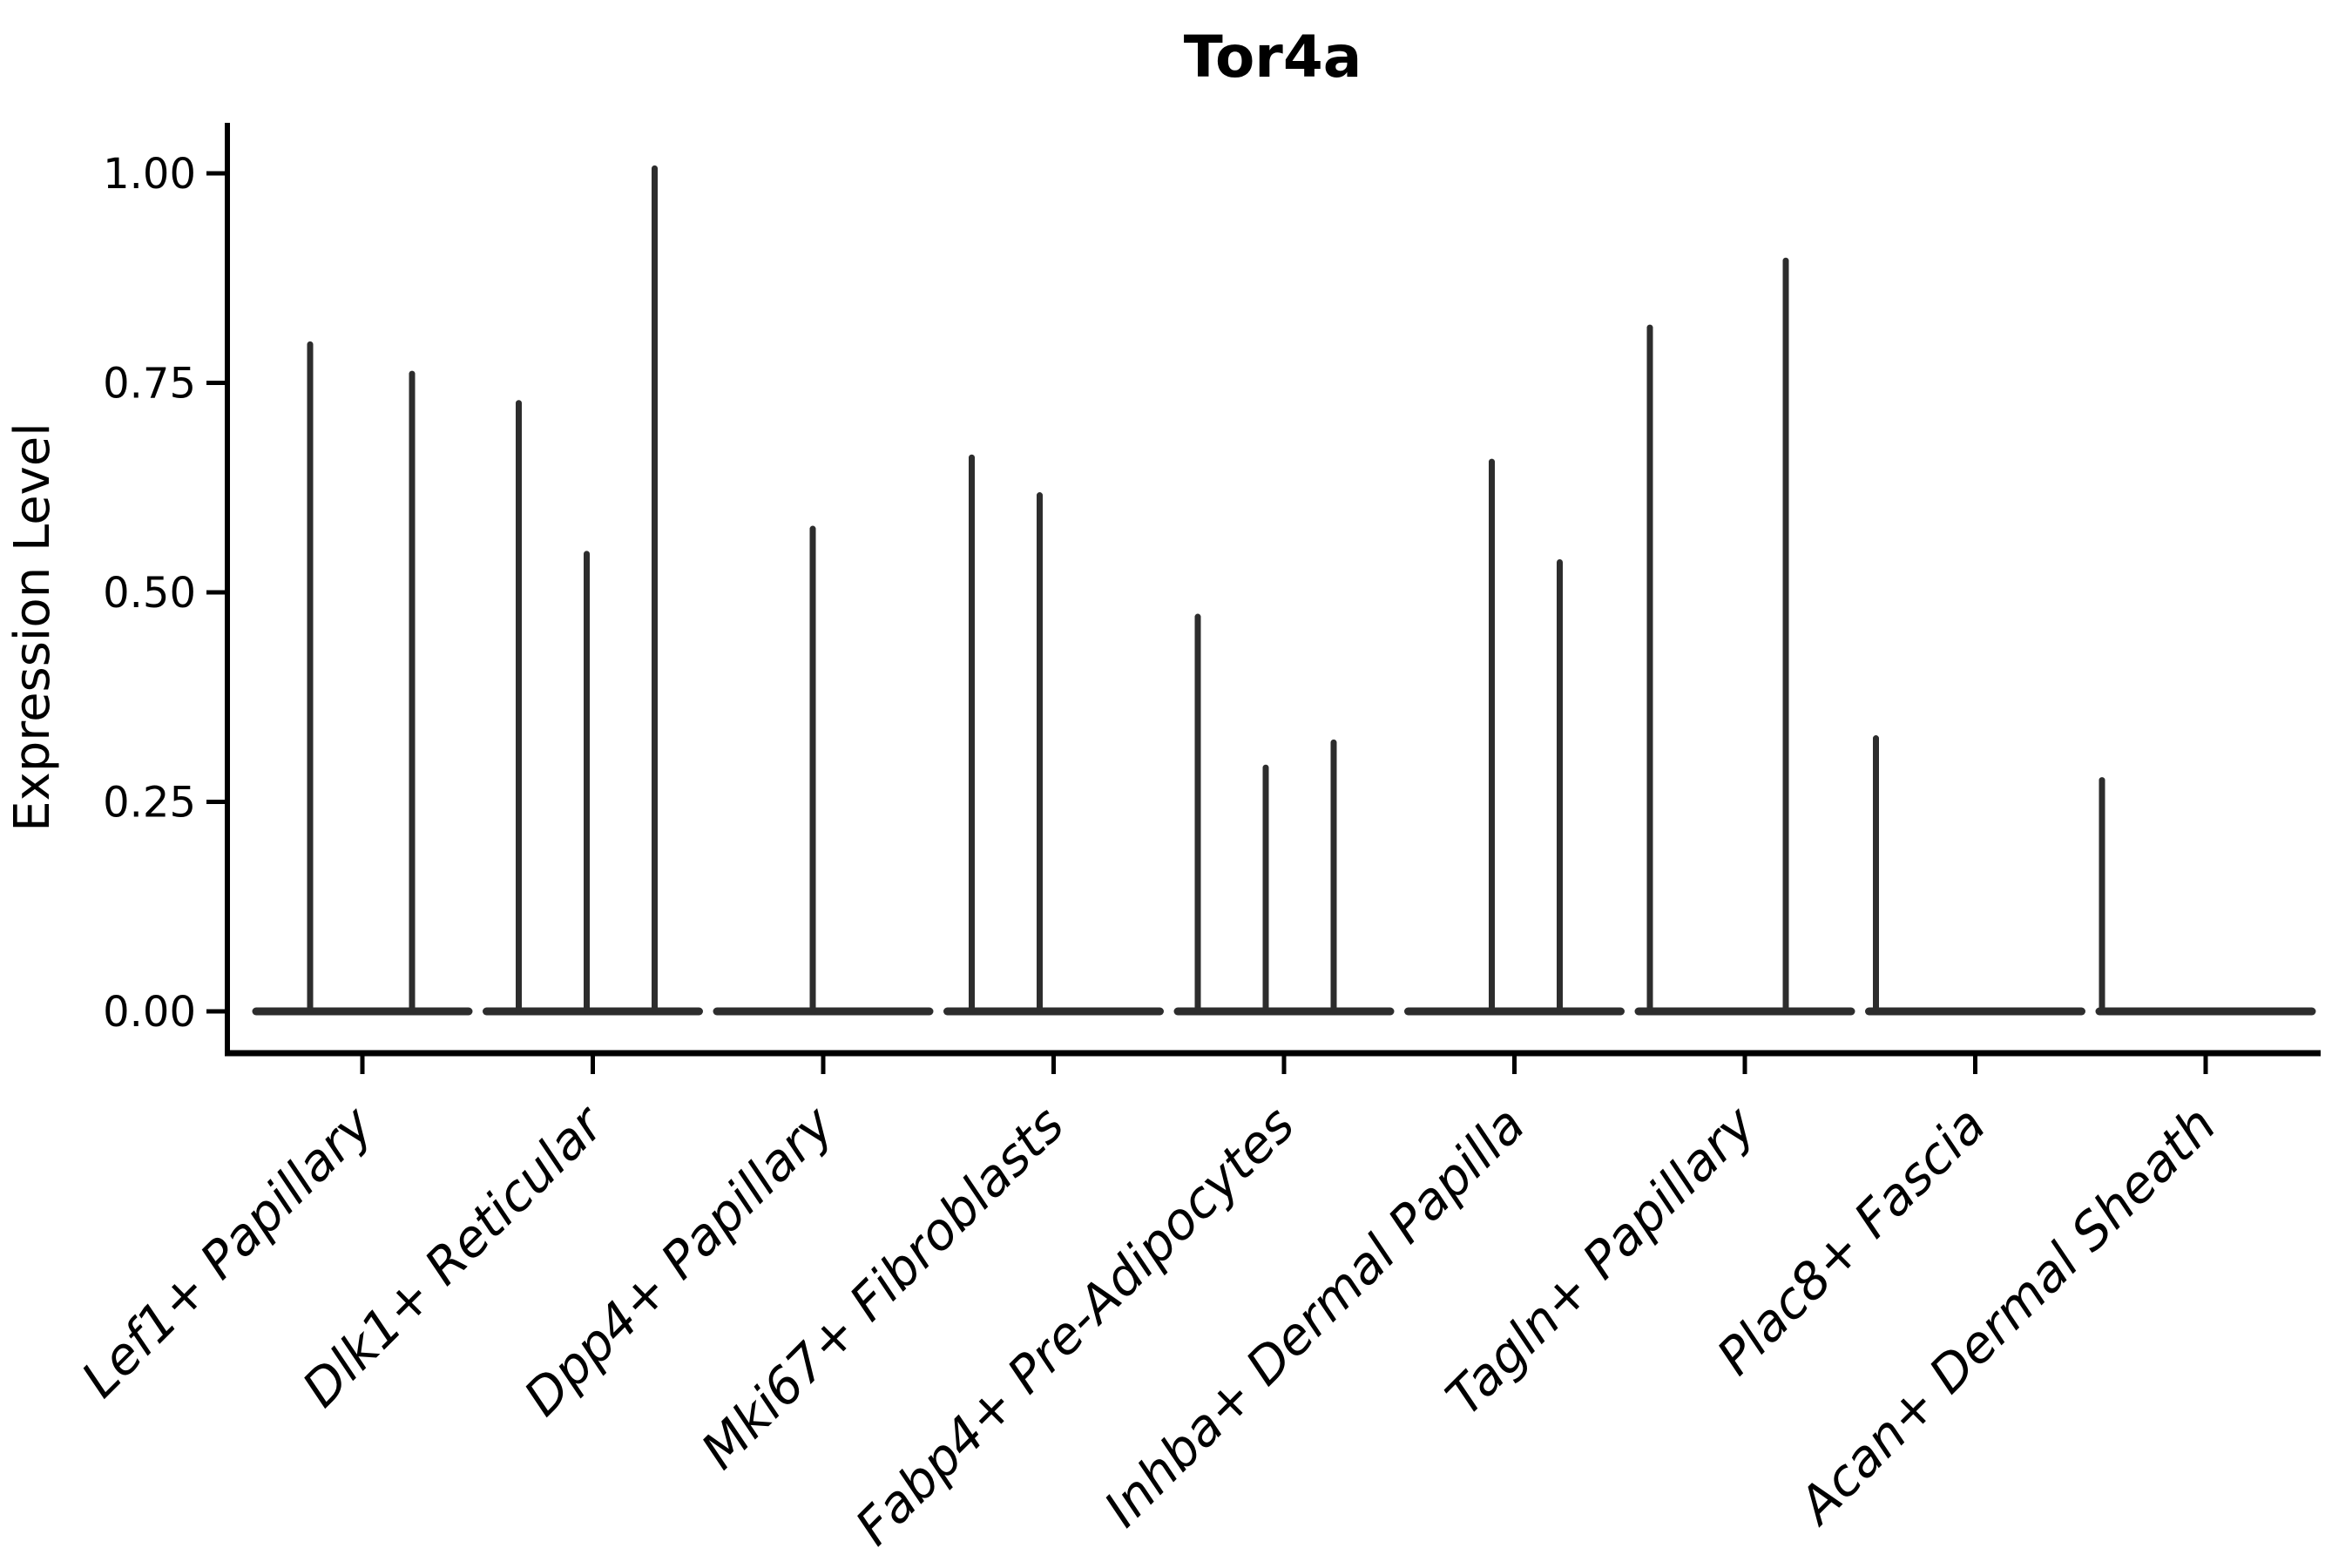 The width and height of the screenshot is (2352, 1568). Describe the element at coordinates (150, 1013) in the screenshot. I see `y-tick-label: 0.00` at that location.